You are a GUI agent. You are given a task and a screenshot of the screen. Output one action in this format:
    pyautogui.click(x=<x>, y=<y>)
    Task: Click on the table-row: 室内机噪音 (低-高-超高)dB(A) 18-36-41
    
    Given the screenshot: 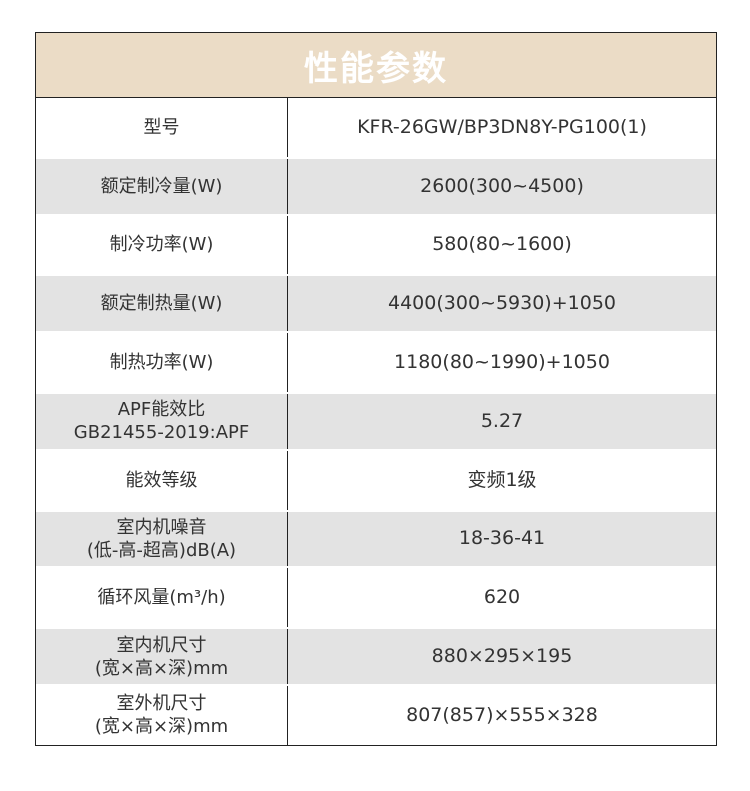 What is the action you would take?
    pyautogui.click(x=376, y=539)
    